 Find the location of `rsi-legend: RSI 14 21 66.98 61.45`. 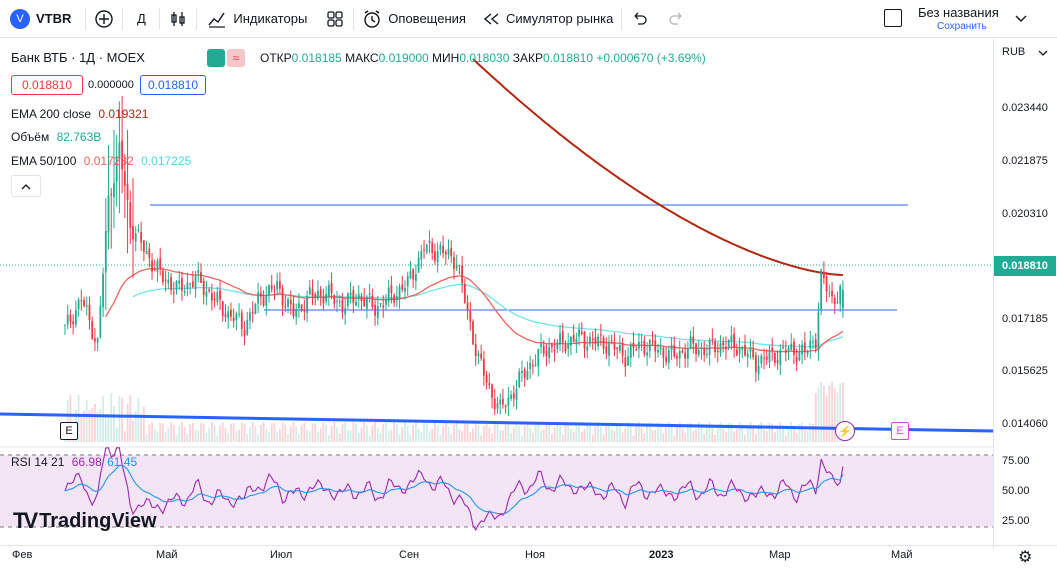

rsi-legend: RSI 14 21 66.98 61.45 is located at coordinates (74, 462).